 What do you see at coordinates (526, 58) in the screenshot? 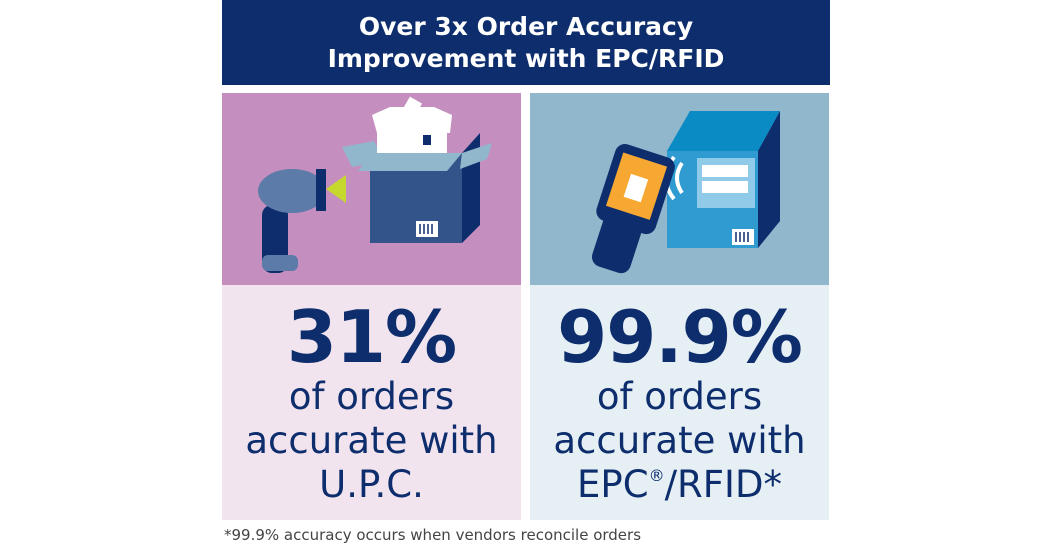
I see `title-line-2: Improvement with EPC/RFID` at bounding box center [526, 58].